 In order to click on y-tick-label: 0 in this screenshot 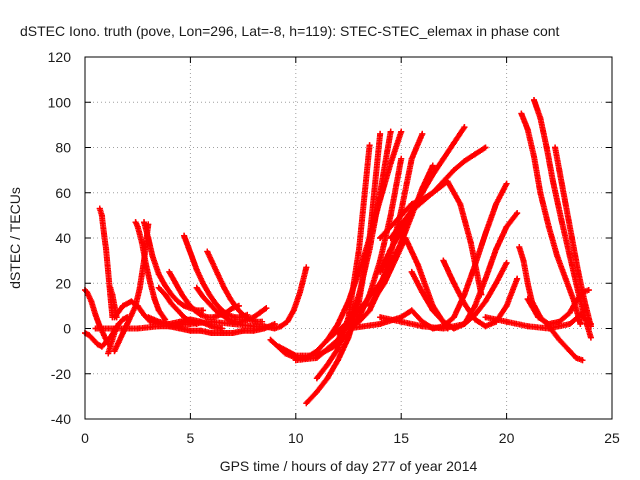, I will do `click(67, 329)`.